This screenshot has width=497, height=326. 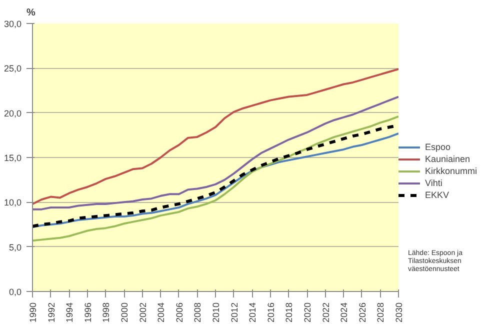 I want to click on x-tick-label: 2028, so click(x=381, y=312).